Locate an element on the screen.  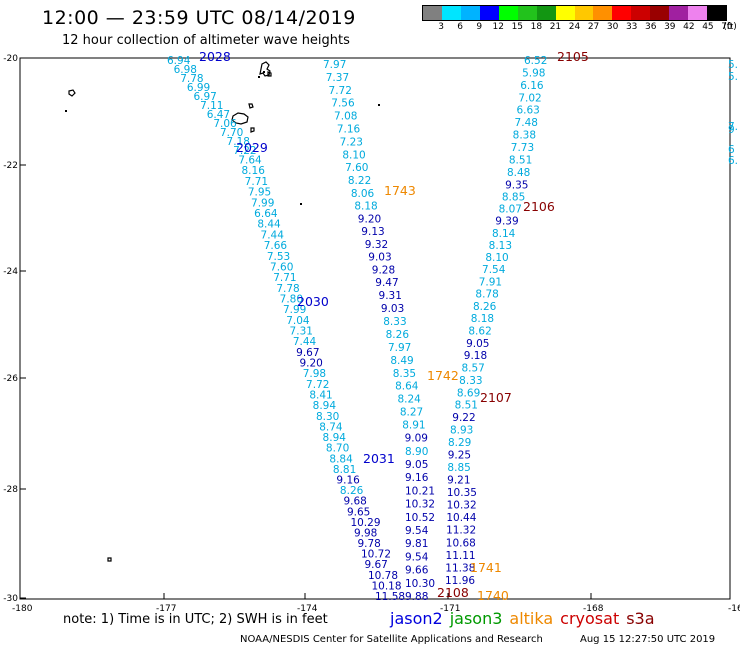
swh-value: 7.60 is located at coordinates (281, 267).